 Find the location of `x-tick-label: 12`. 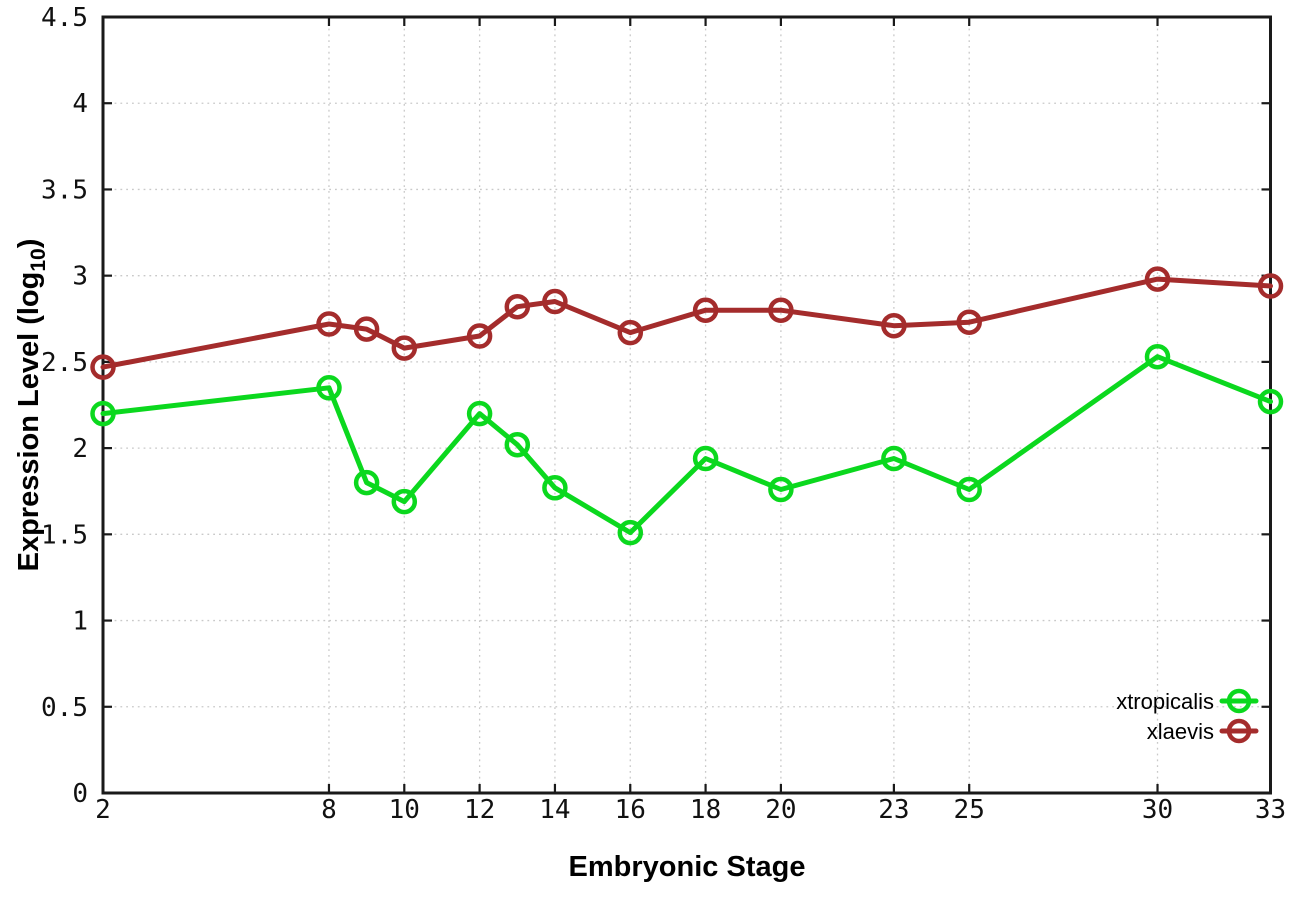

x-tick-label: 12 is located at coordinates (479, 810).